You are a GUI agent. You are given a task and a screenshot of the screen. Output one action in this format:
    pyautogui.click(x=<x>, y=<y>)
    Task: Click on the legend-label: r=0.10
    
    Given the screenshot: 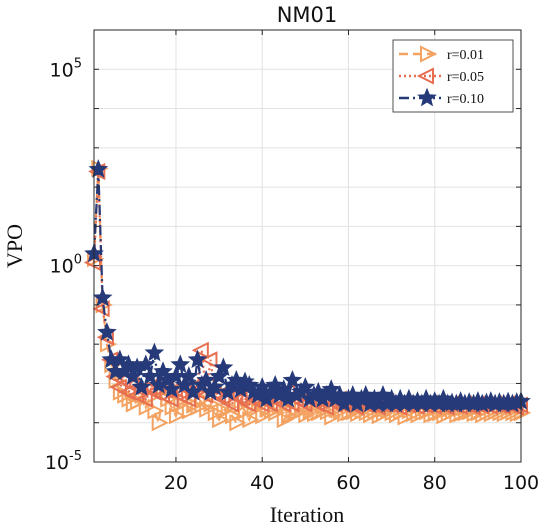 What is the action you would take?
    pyautogui.click(x=465, y=99)
    